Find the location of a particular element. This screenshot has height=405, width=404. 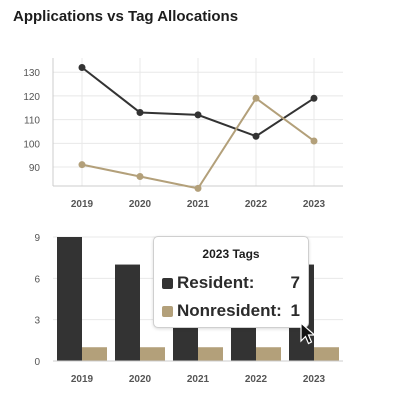

tooltip-label-nonresident: Nonresident: is located at coordinates (229, 310).